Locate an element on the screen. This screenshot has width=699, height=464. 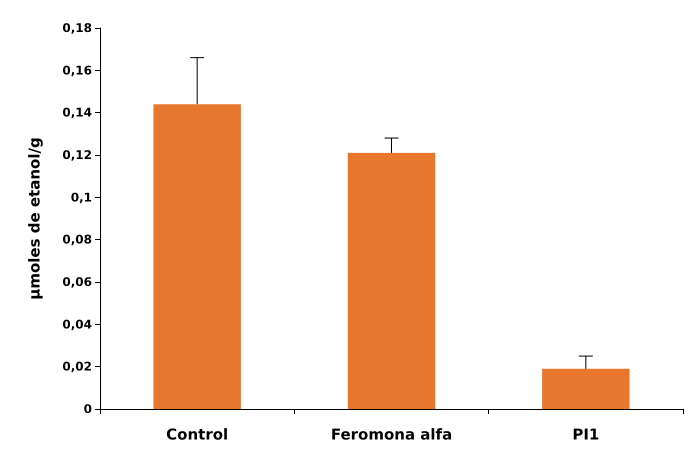
x-tick-label: PI1 is located at coordinates (586, 435).